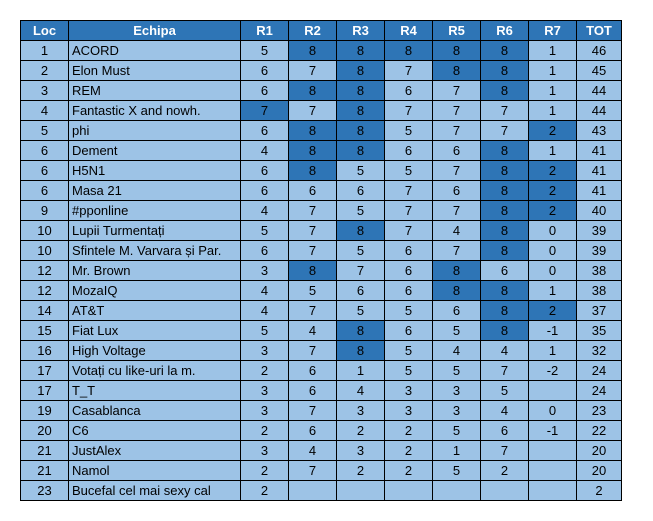  What do you see at coordinates (154, 290) in the screenshot?
I see `team-name-cell: MozaIQ` at bounding box center [154, 290].